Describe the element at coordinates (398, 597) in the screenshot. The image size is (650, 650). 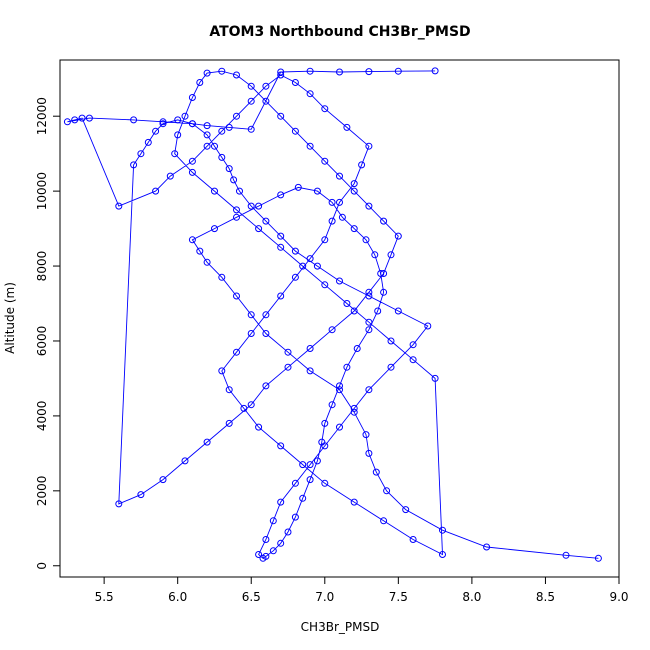
I see `x-tick-label: 7.5` at that location.